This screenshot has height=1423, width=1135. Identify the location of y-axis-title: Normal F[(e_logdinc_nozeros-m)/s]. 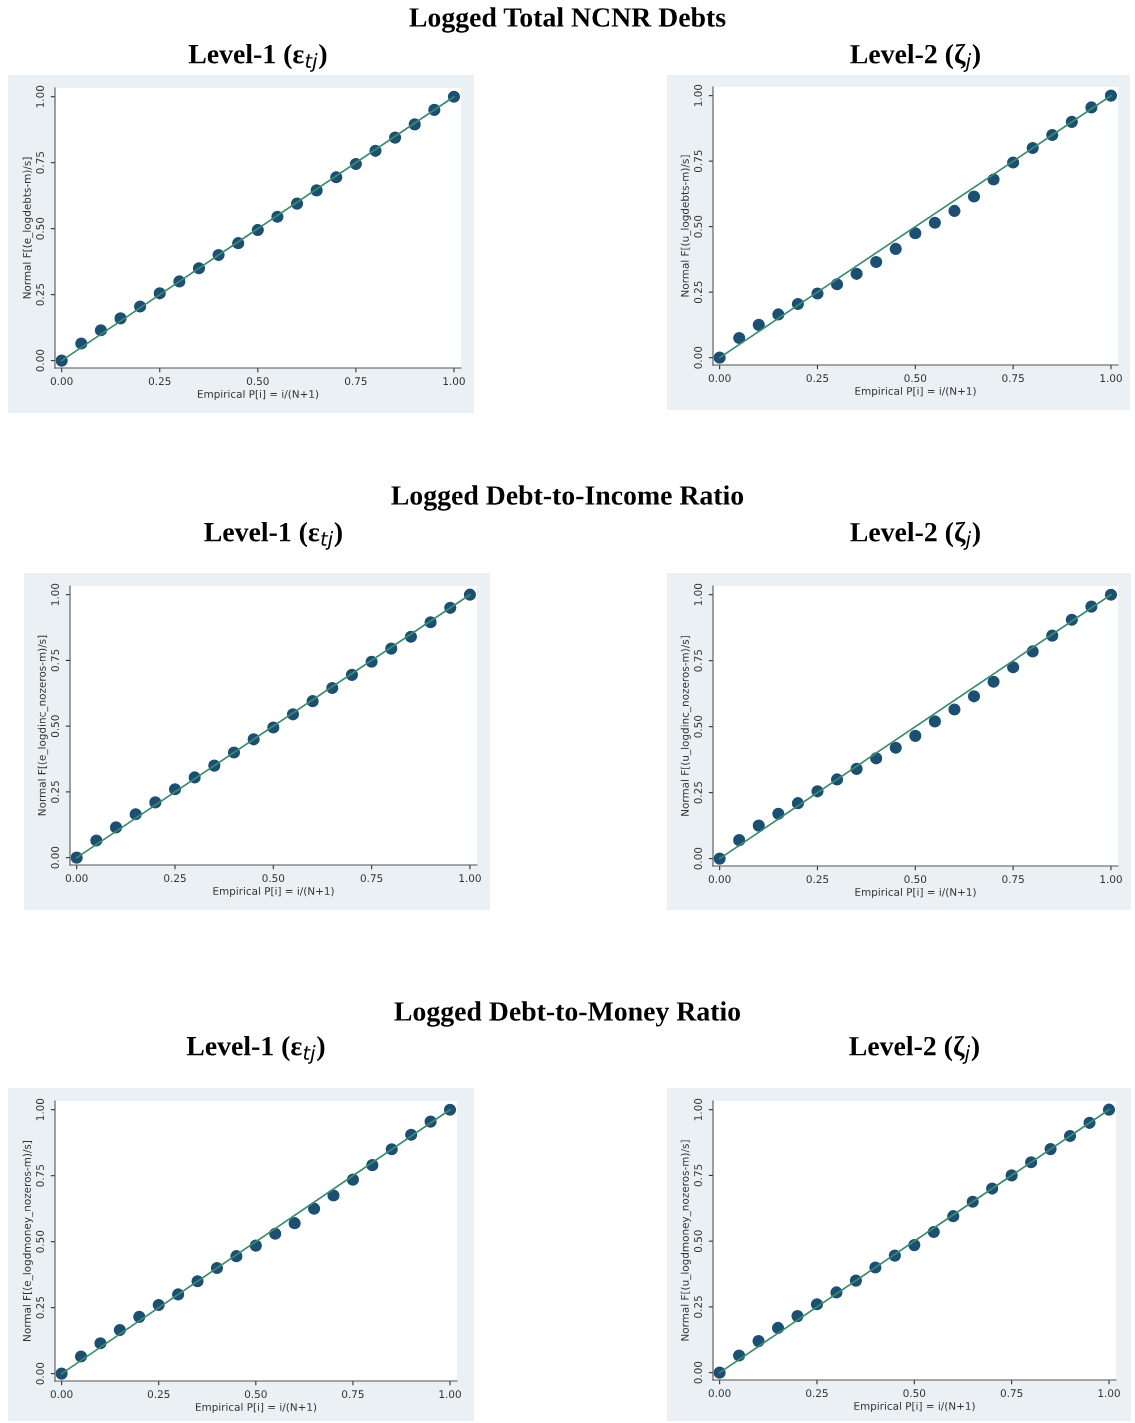
(43, 725).